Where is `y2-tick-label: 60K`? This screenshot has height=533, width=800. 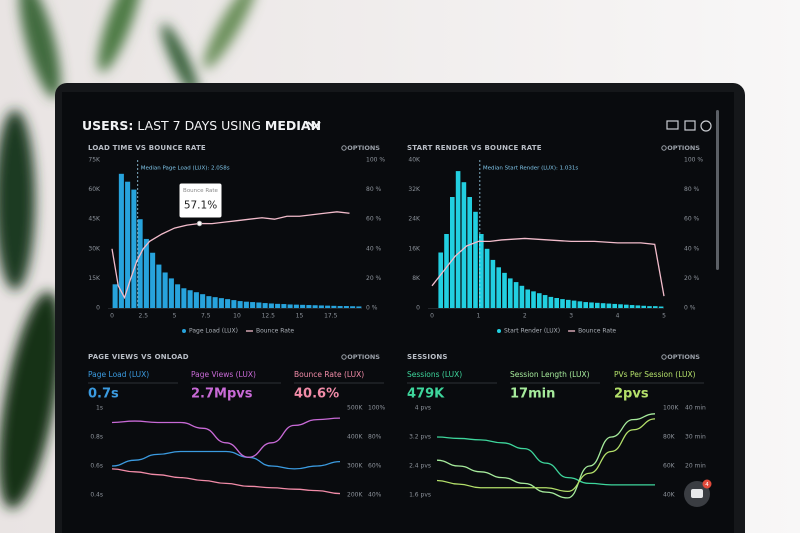 y2-tick-label: 60K is located at coordinates (669, 466).